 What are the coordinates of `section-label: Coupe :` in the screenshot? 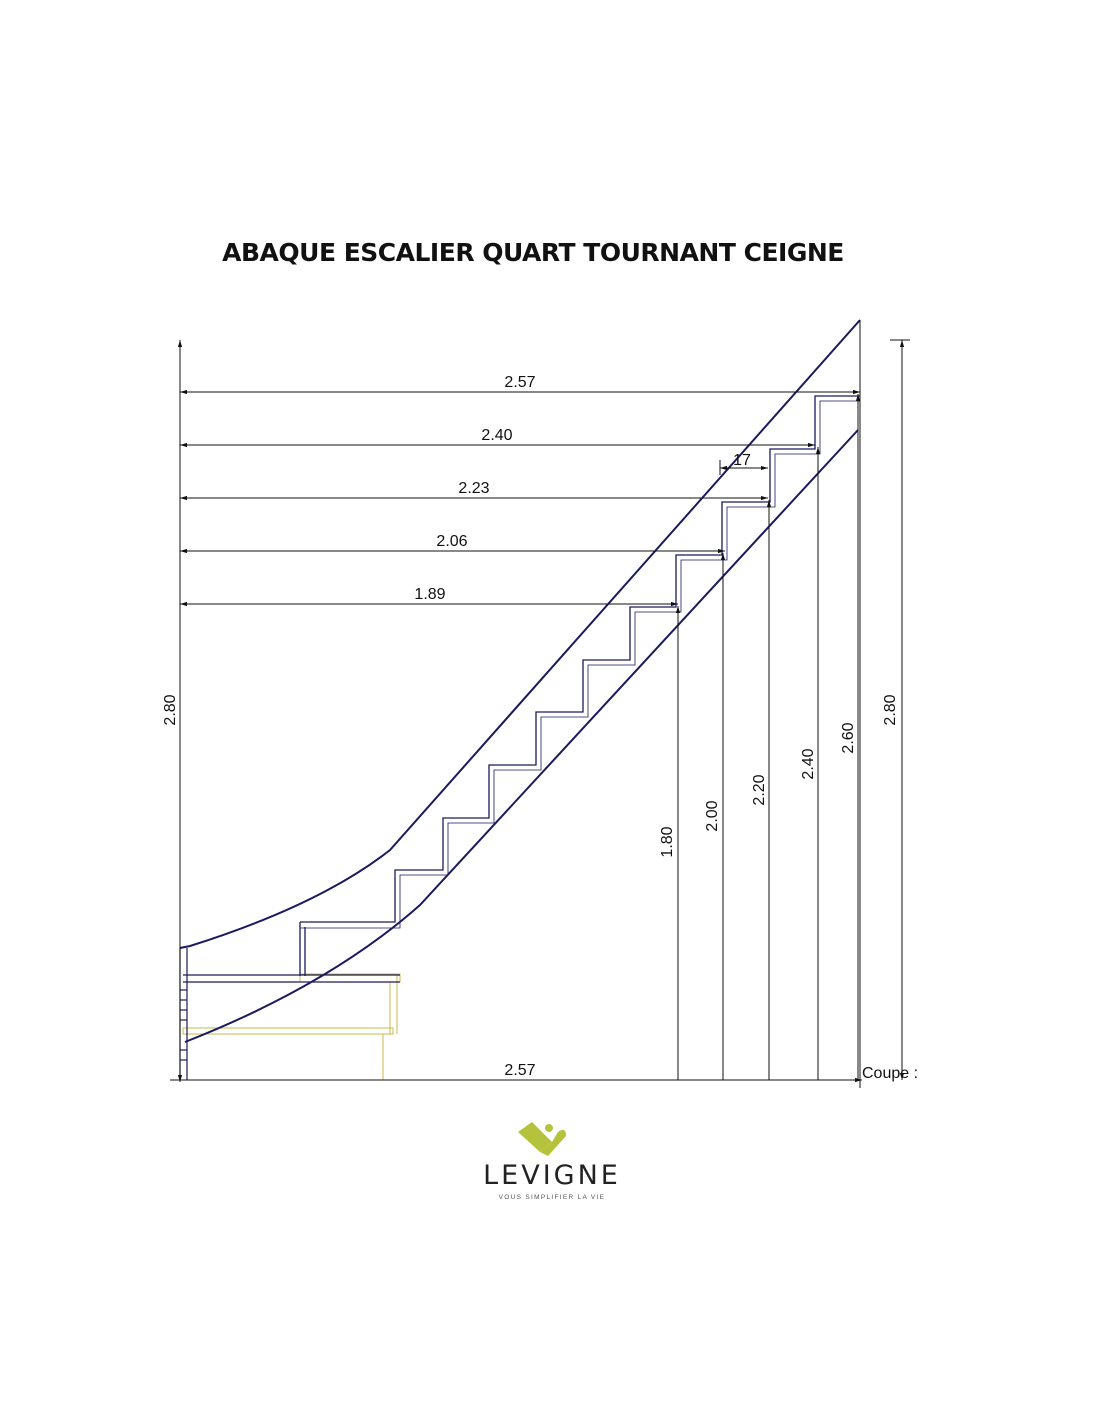 It's located at (890, 1073).